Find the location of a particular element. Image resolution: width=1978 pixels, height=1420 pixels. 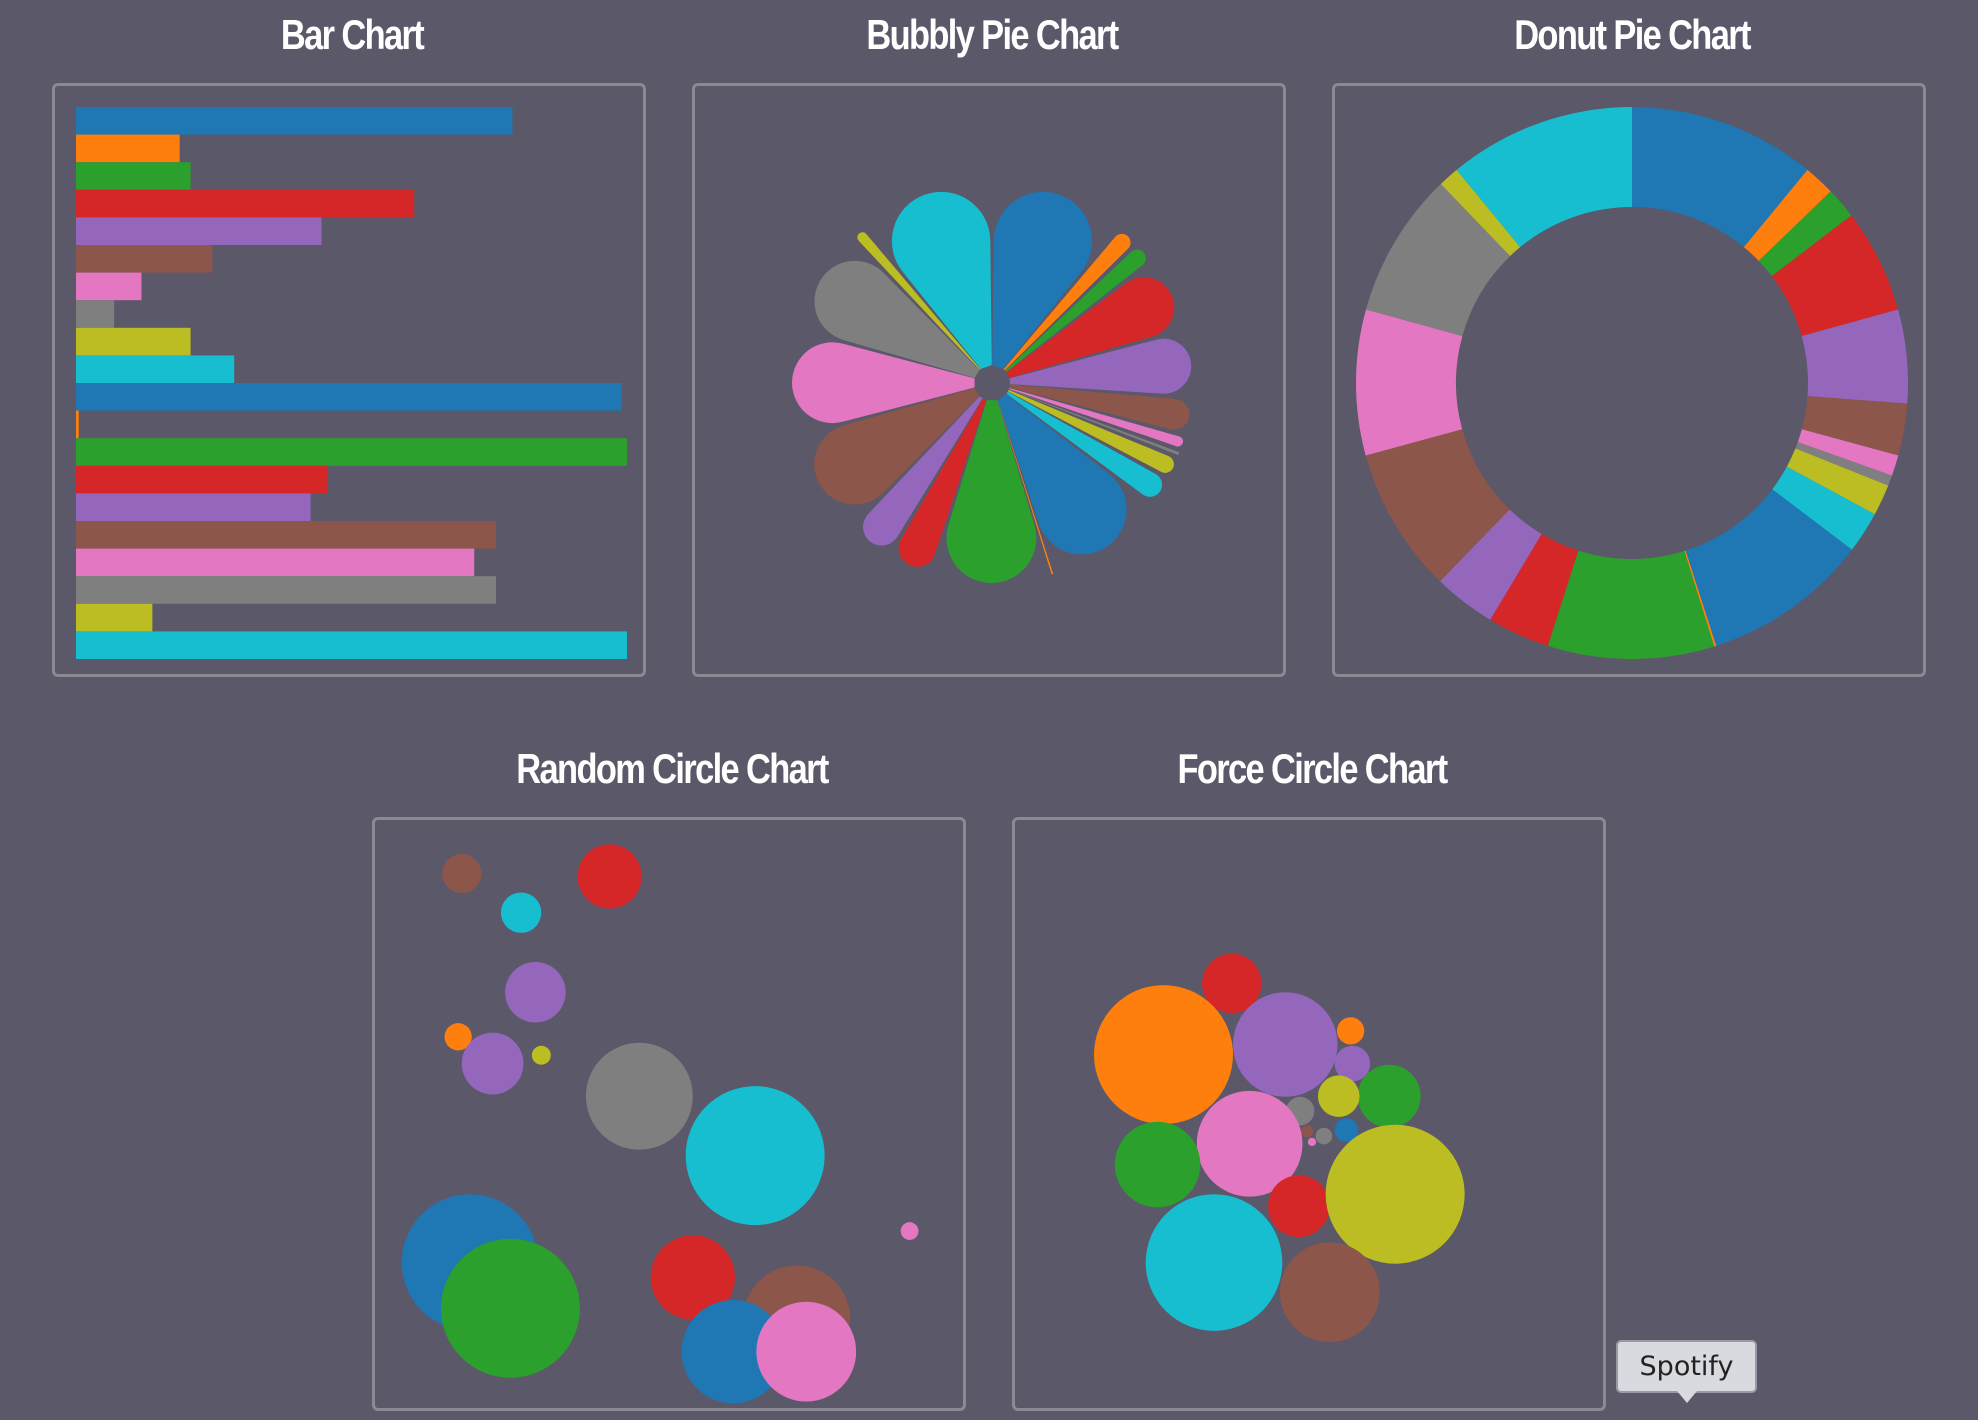

app-tooltip: Spotify is located at coordinates (1686, 1366).